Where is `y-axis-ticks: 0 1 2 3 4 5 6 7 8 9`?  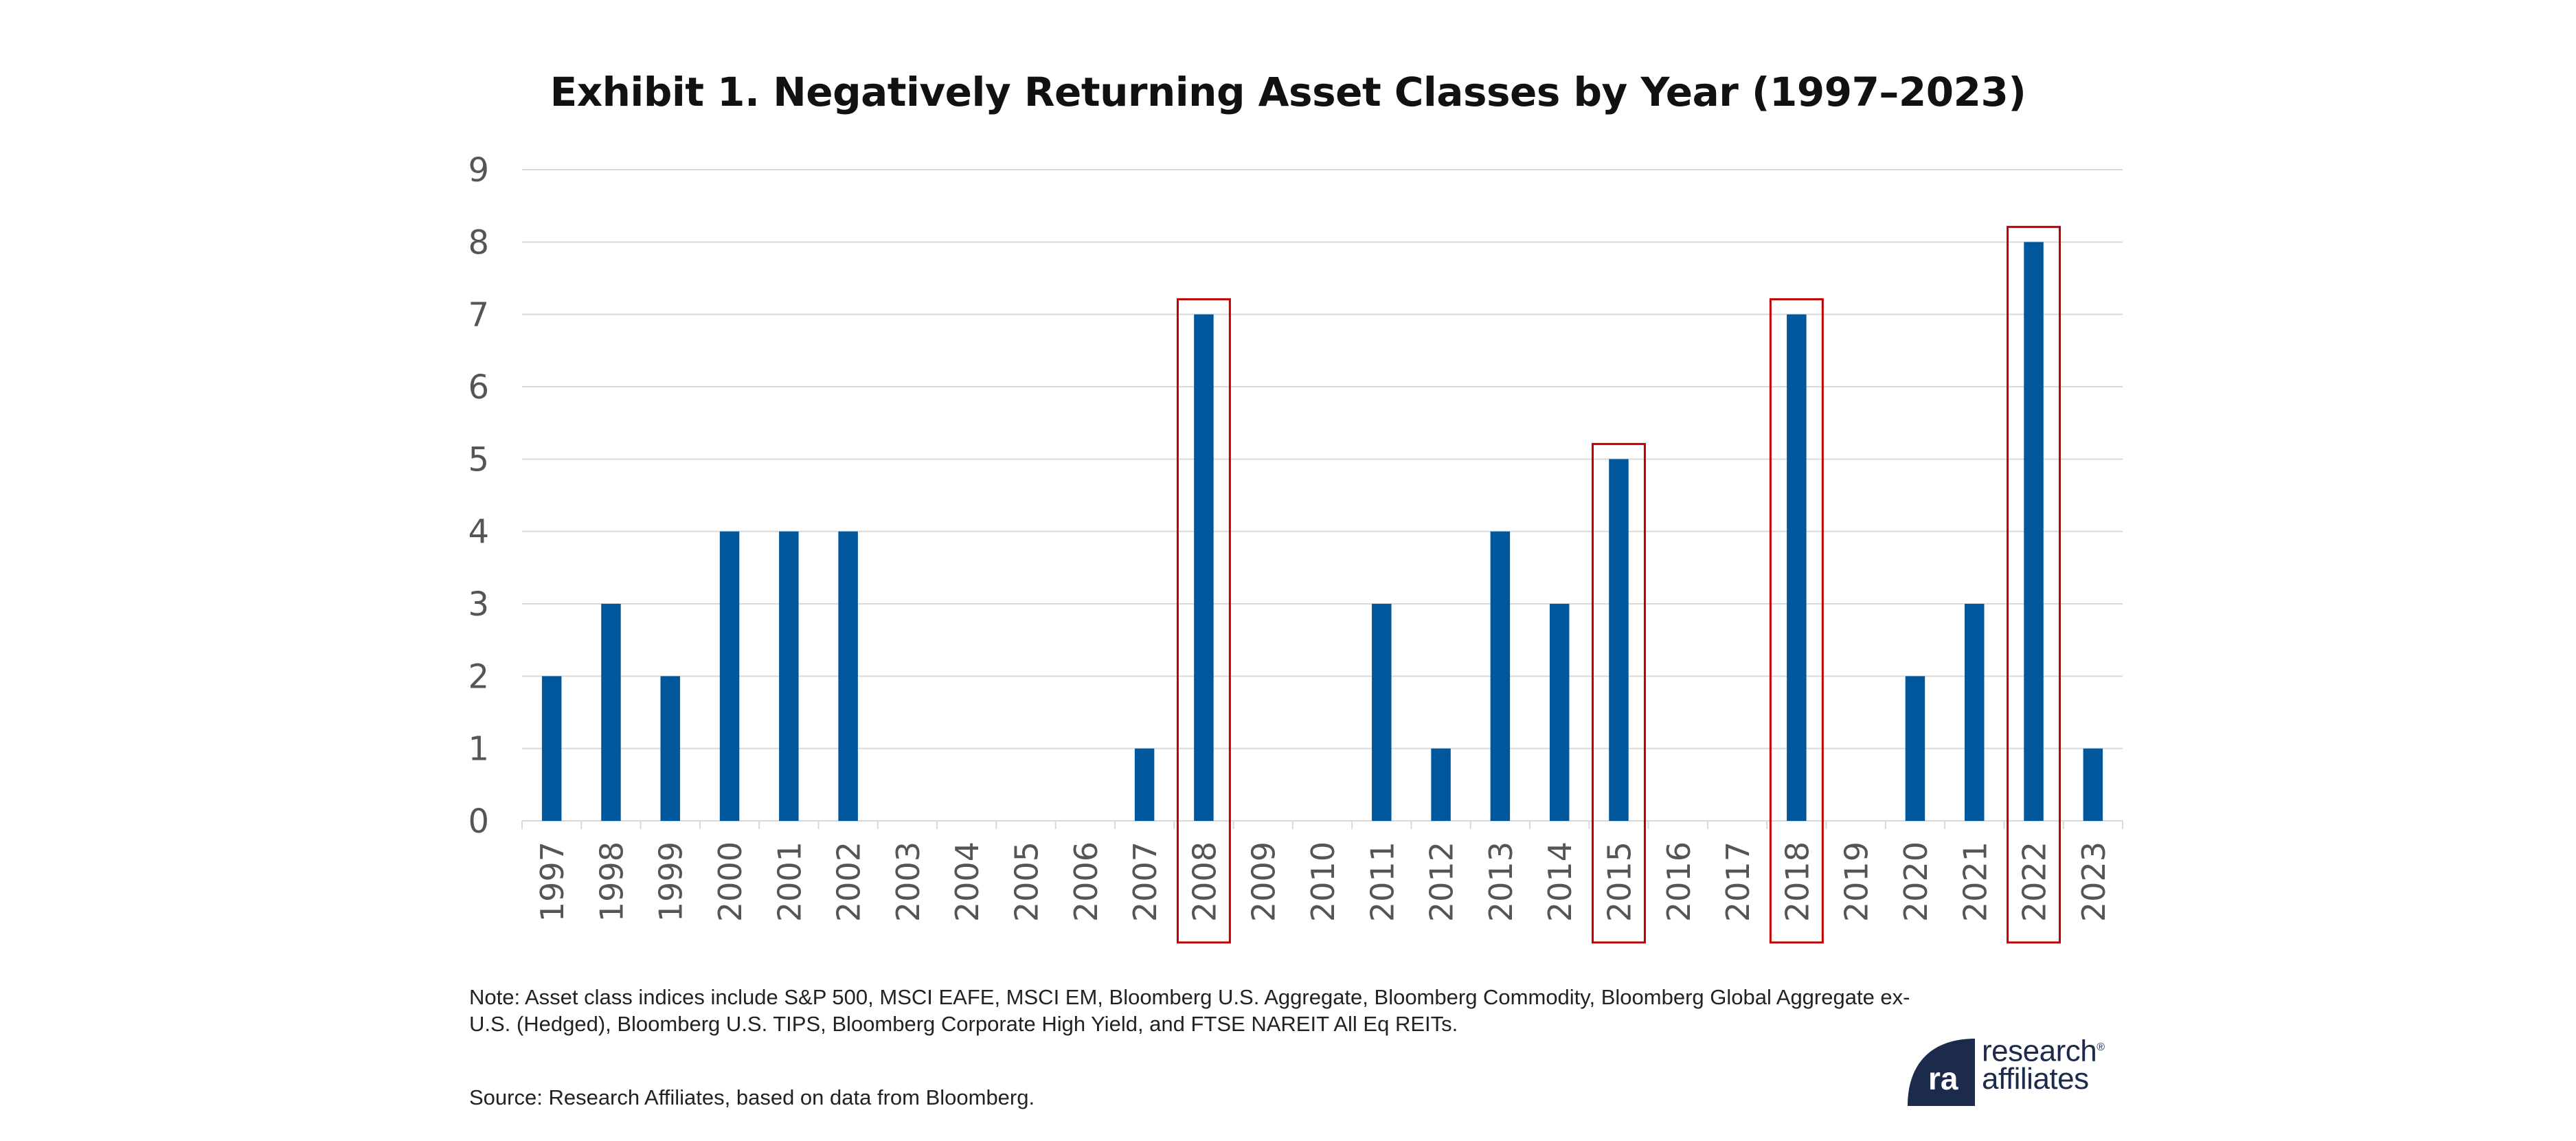 y-axis-ticks: 0 1 2 3 4 5 6 7 8 9 is located at coordinates (478, 496).